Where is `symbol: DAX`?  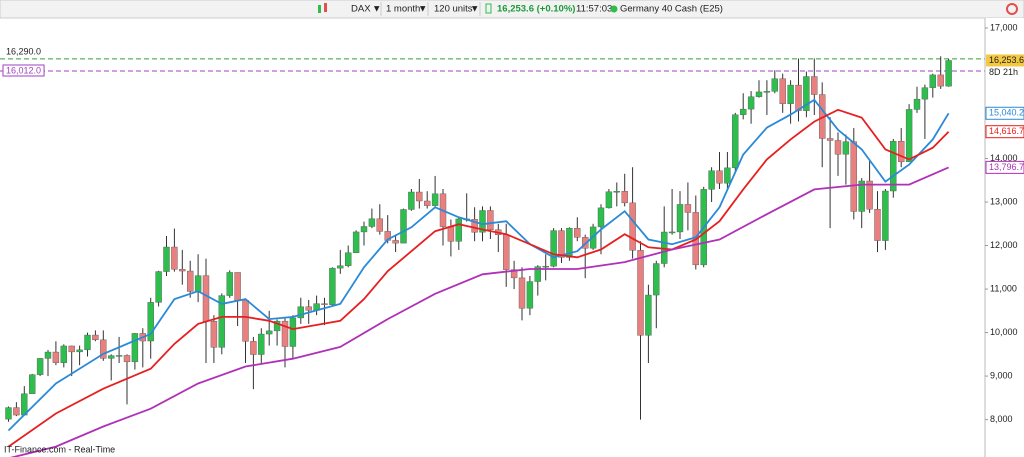 symbol: DAX is located at coordinates (361, 9).